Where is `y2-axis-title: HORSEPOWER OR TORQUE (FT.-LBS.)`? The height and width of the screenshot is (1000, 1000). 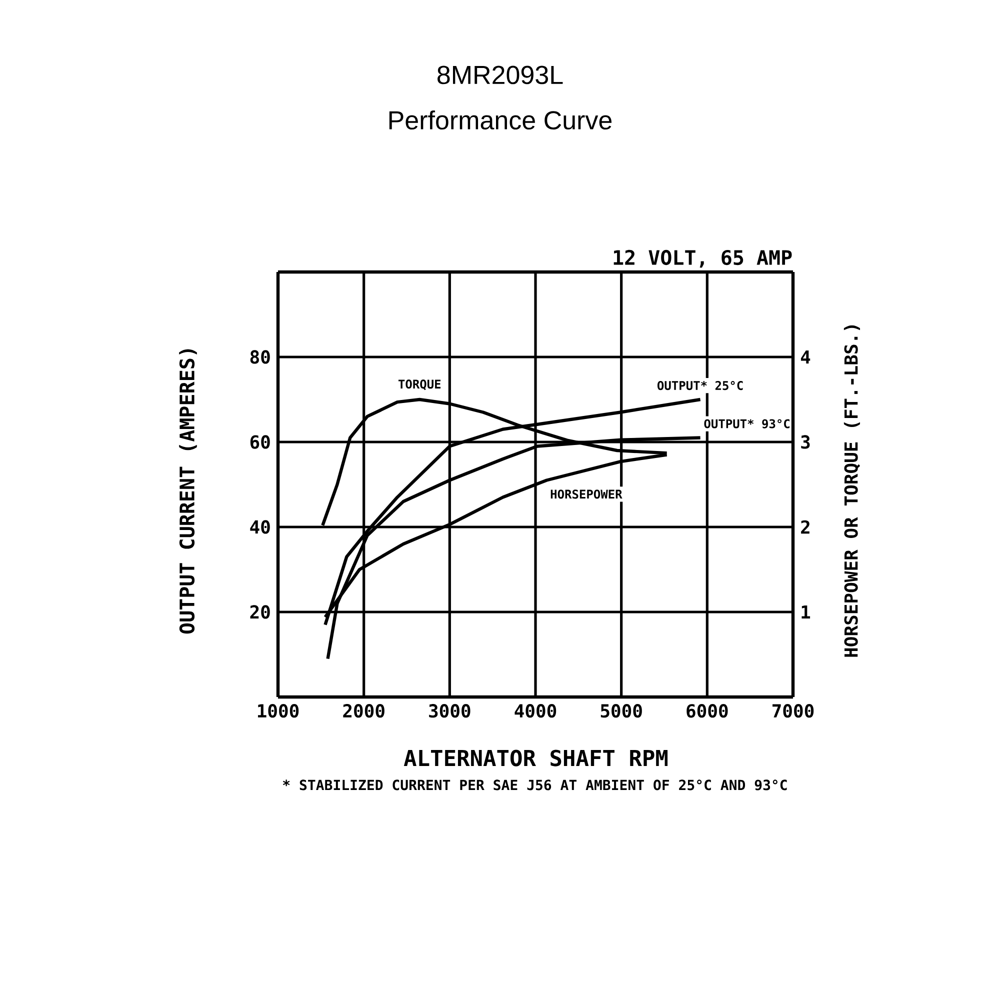
y2-axis-title: HORSEPOWER OR TORQUE (FT.-LBS.) is located at coordinates (852, 491).